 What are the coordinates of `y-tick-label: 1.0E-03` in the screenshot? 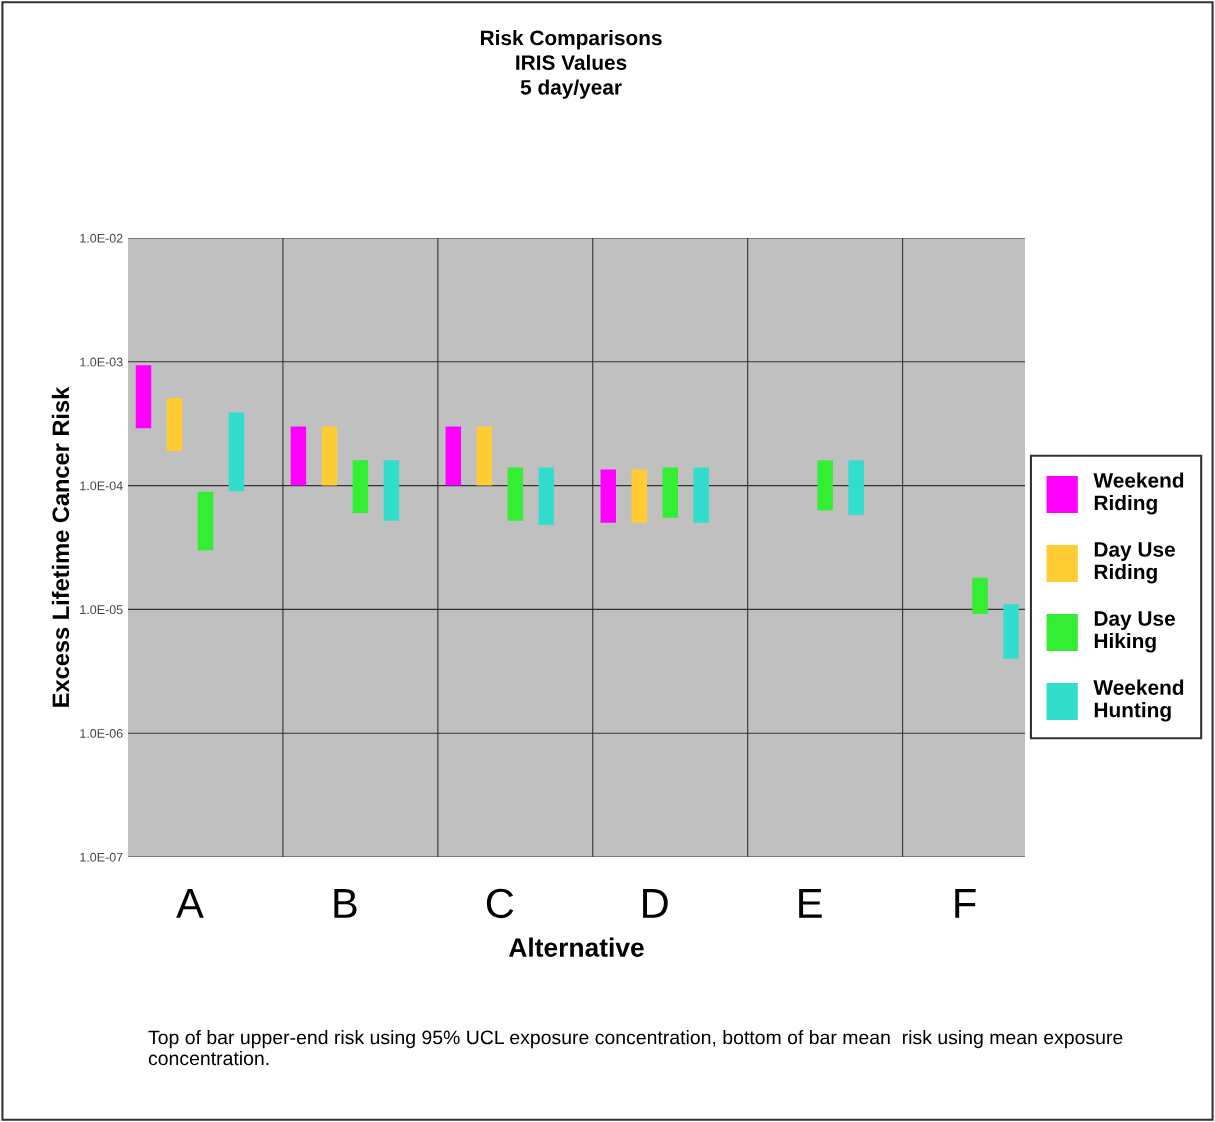 It's located at (101, 362).